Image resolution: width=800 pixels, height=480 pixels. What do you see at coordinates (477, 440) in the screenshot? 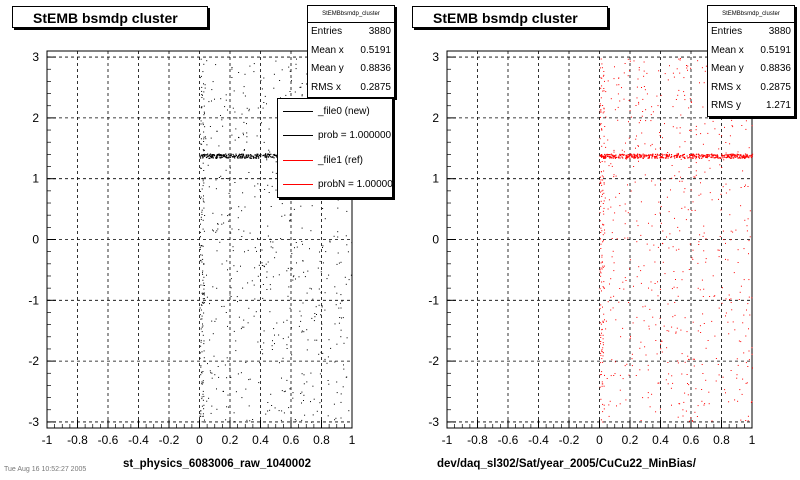
I see `x-tick-label: -0.8` at bounding box center [477, 440].